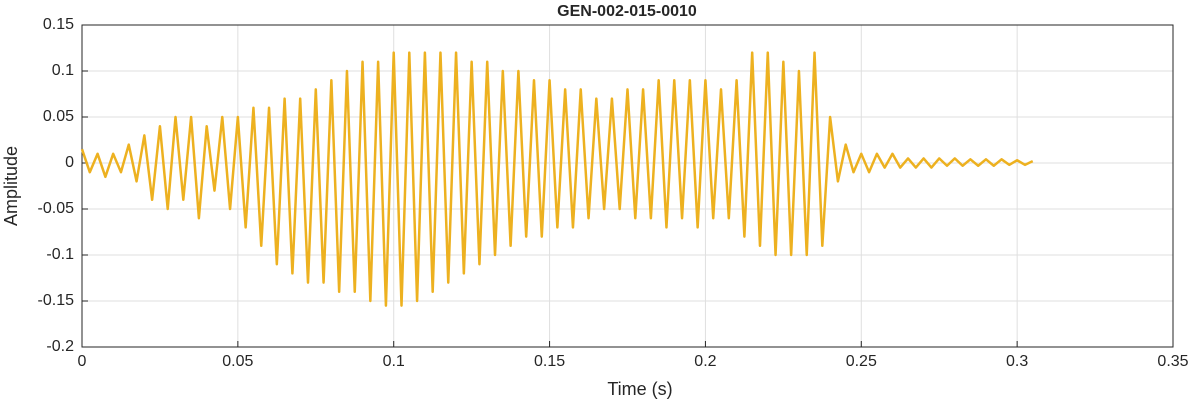  Describe the element at coordinates (861, 361) in the screenshot. I see `x-tick-label: 0.25` at that location.